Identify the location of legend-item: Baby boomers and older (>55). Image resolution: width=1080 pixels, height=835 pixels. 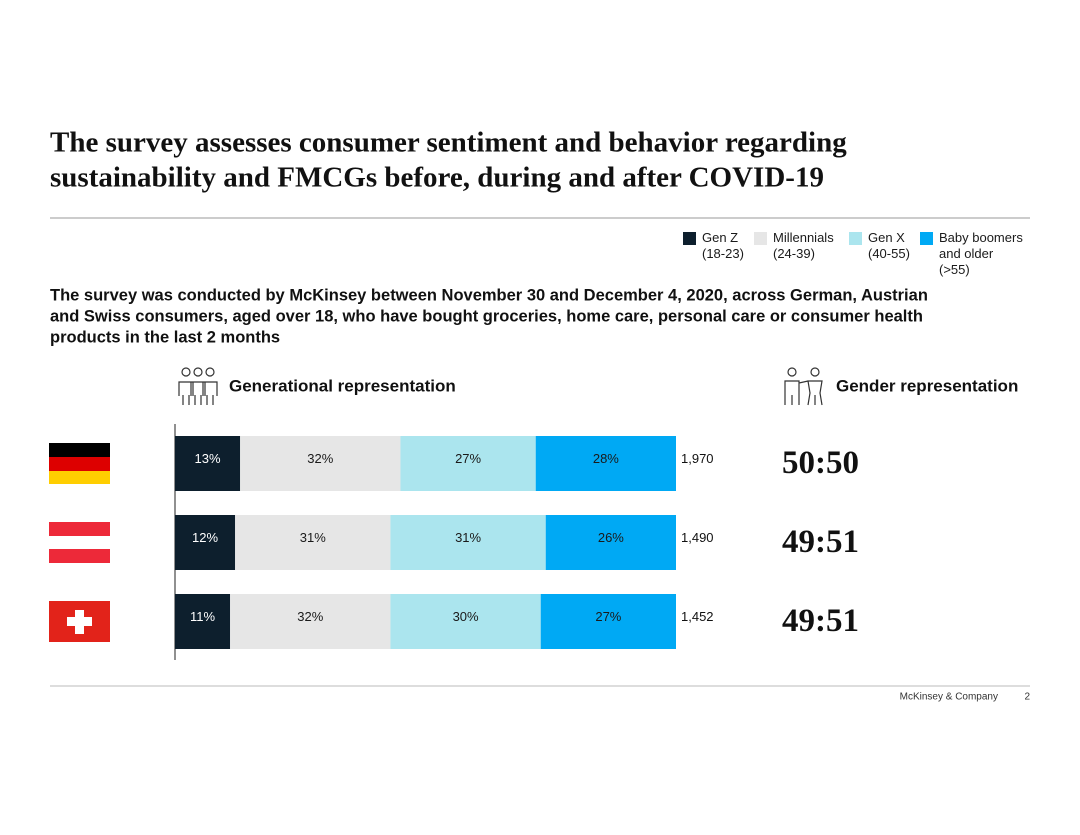
(977, 254).